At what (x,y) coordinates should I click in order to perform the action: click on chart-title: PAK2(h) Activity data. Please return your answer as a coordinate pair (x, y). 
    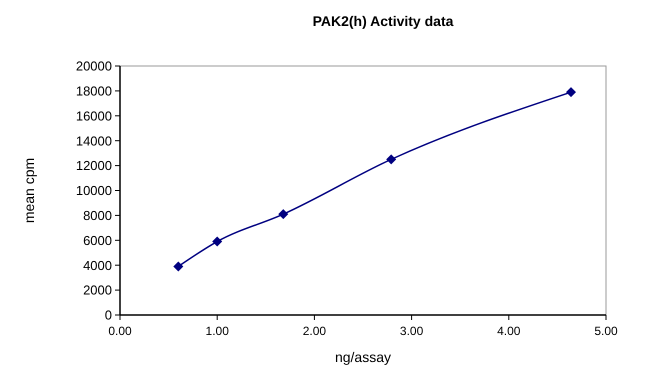
    Looking at the image, I should click on (383, 21).